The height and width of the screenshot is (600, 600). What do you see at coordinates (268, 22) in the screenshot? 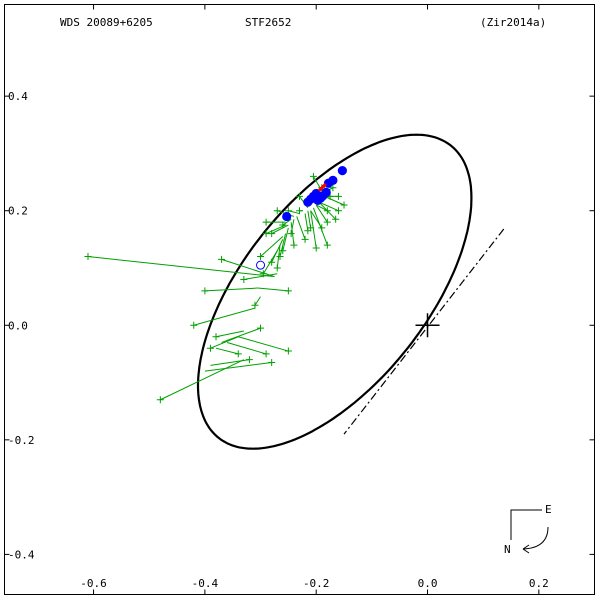
I see `discoverer-label: STF2652` at bounding box center [268, 22].